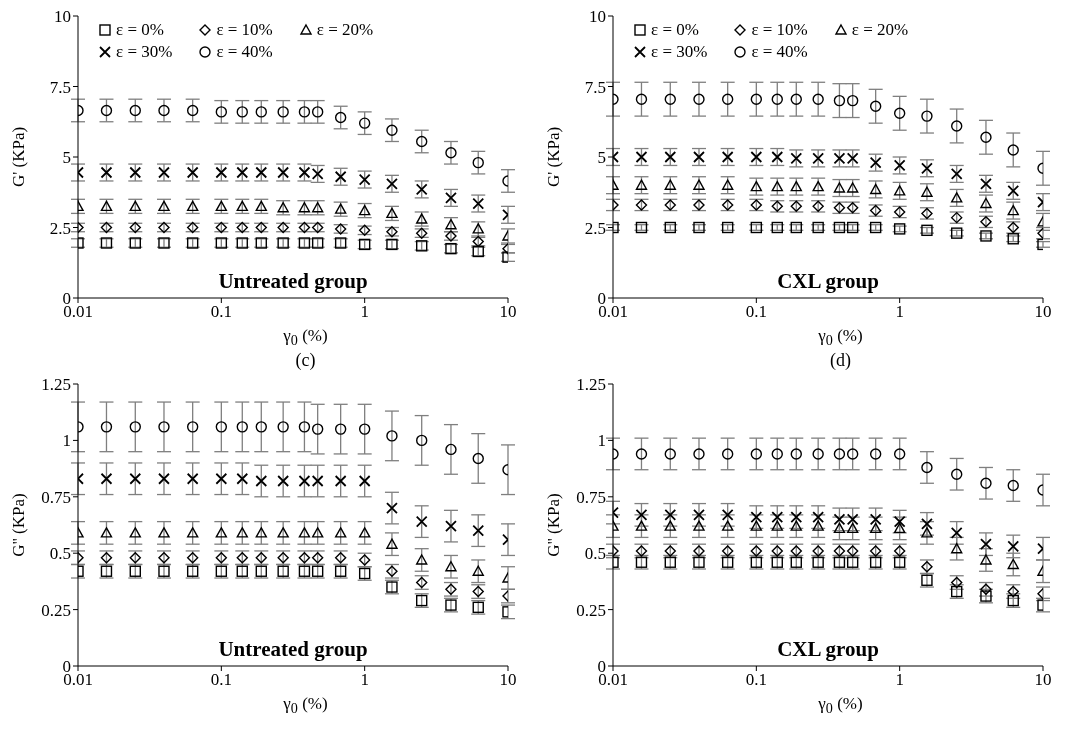  Describe the element at coordinates (305, 361) in the screenshot. I see `chart-title: (c)` at that location.